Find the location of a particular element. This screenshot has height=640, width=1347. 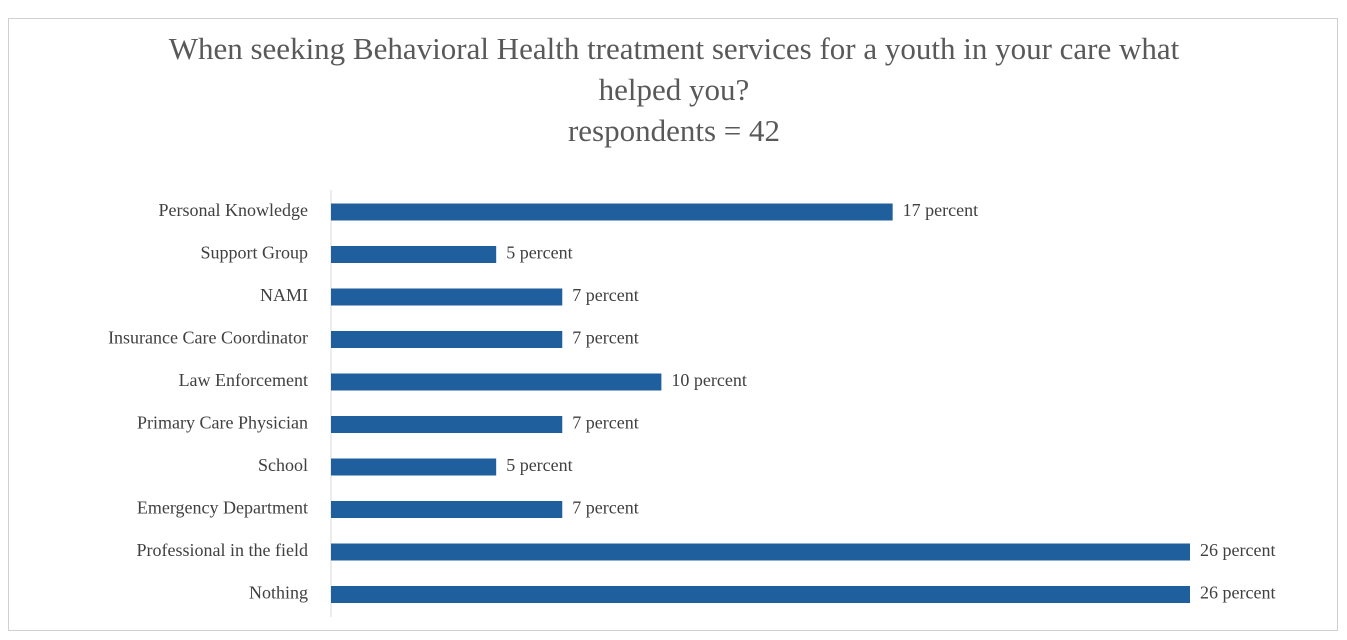

category-label: Personal Knowledge is located at coordinates (233, 210).